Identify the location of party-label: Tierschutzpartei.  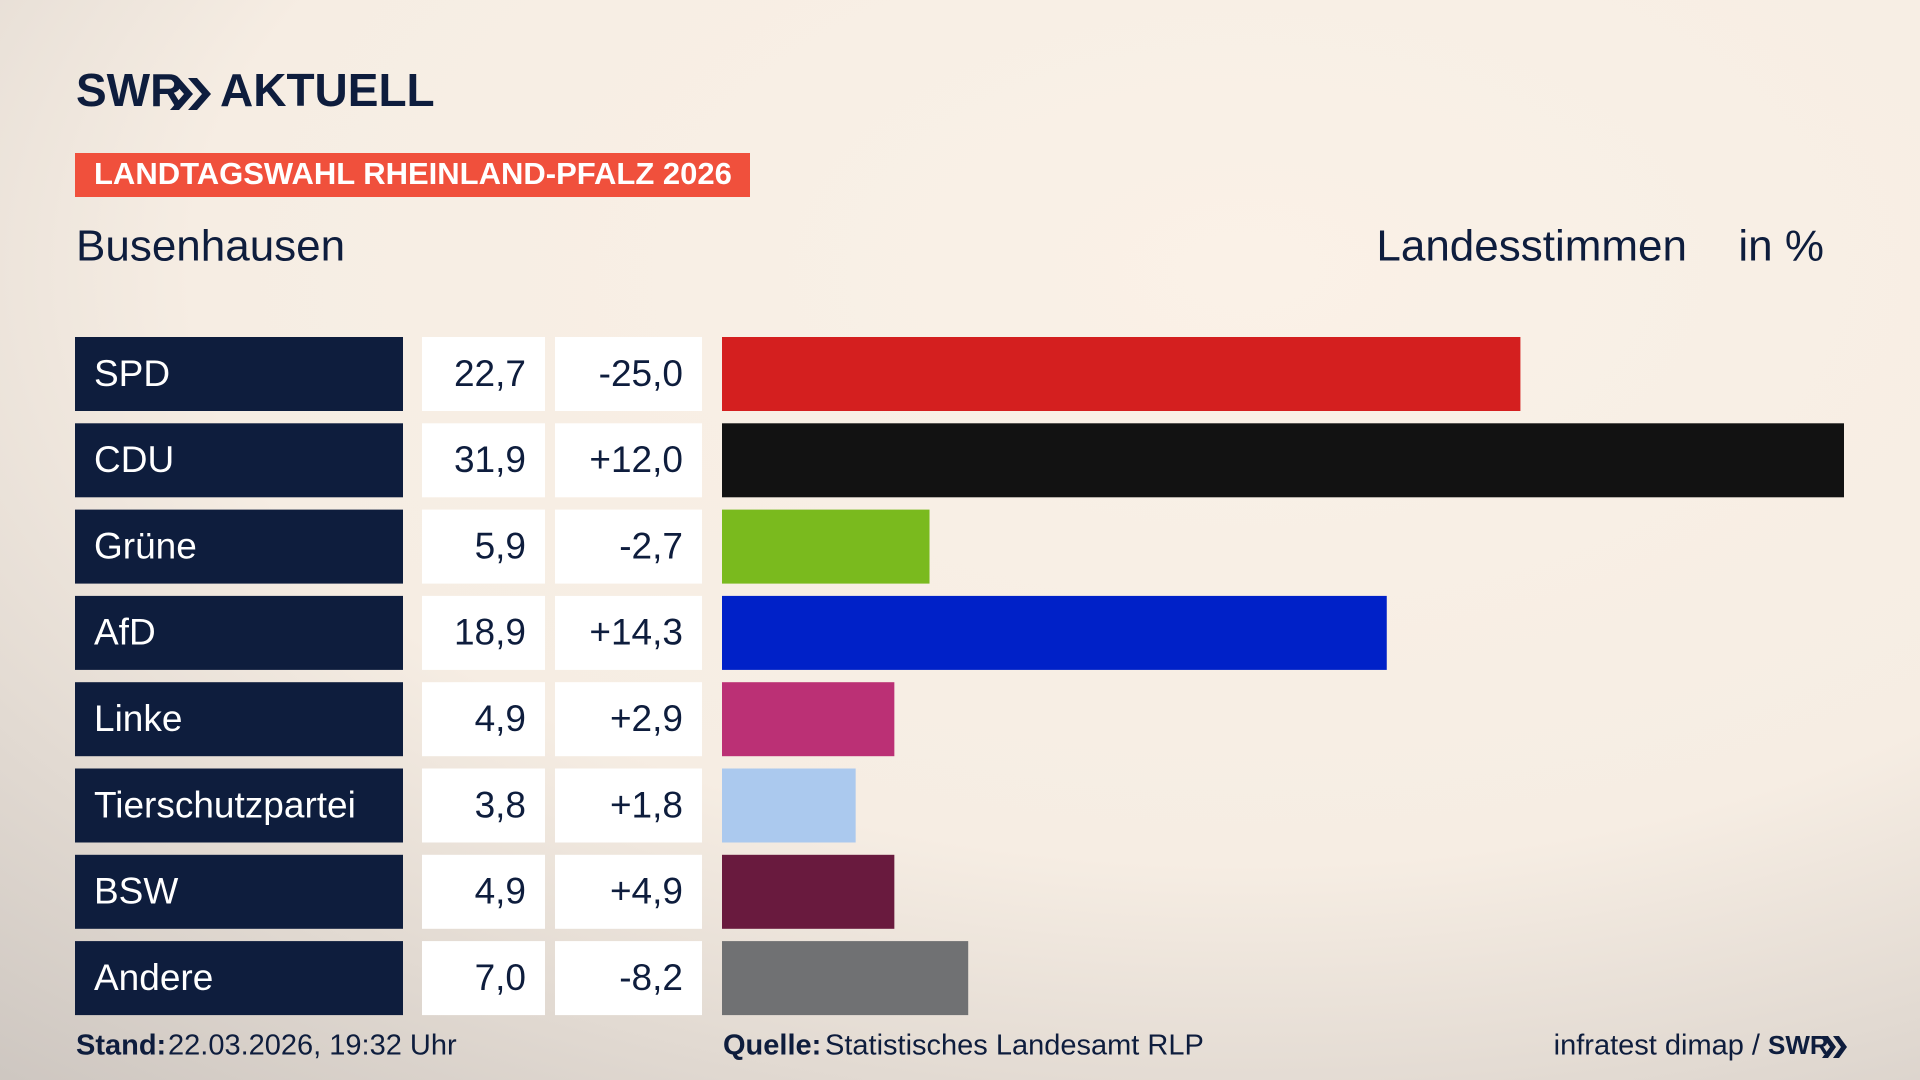
(225, 804).